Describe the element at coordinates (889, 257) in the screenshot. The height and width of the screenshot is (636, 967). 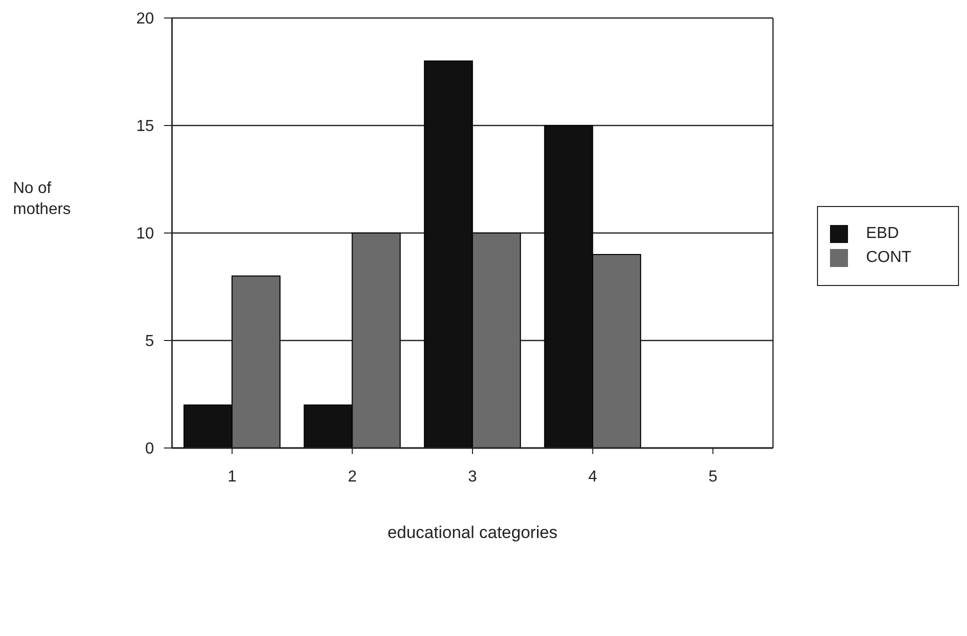
I see `legend-label: CONT` at that location.